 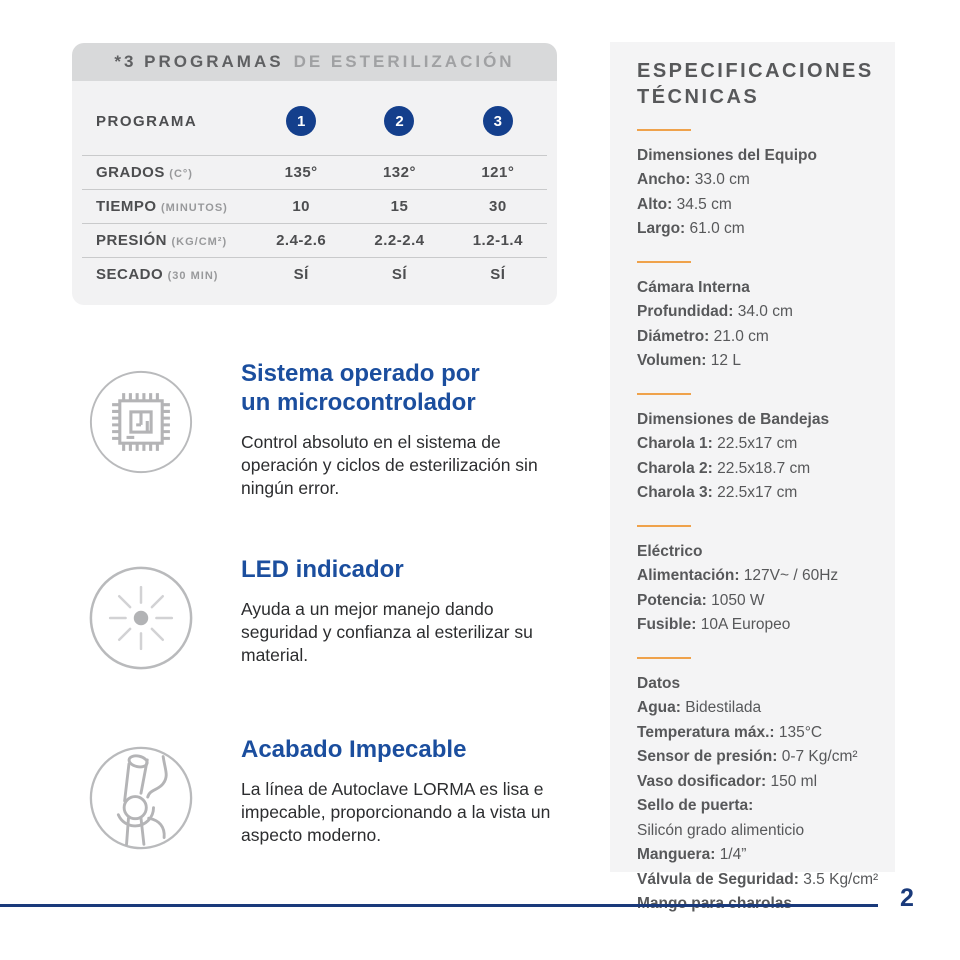 I want to click on spec-item: Alto: 34.5 cm, so click(x=758, y=205).